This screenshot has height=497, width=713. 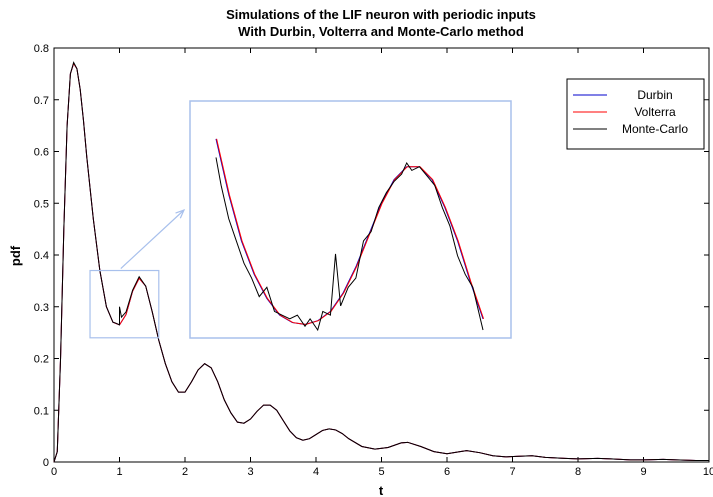 What do you see at coordinates (180, 213) in the screenshot?
I see `zoom-arrow-head` at bounding box center [180, 213].